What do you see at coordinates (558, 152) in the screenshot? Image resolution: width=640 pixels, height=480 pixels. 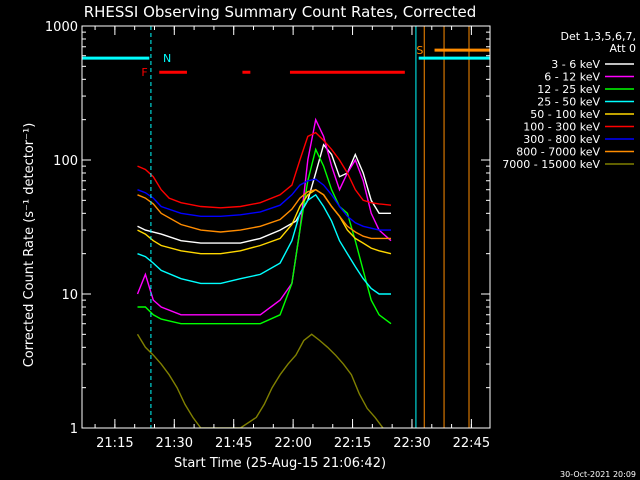 I see `legend-label-7: 800 - 7000 keV` at bounding box center [558, 152].